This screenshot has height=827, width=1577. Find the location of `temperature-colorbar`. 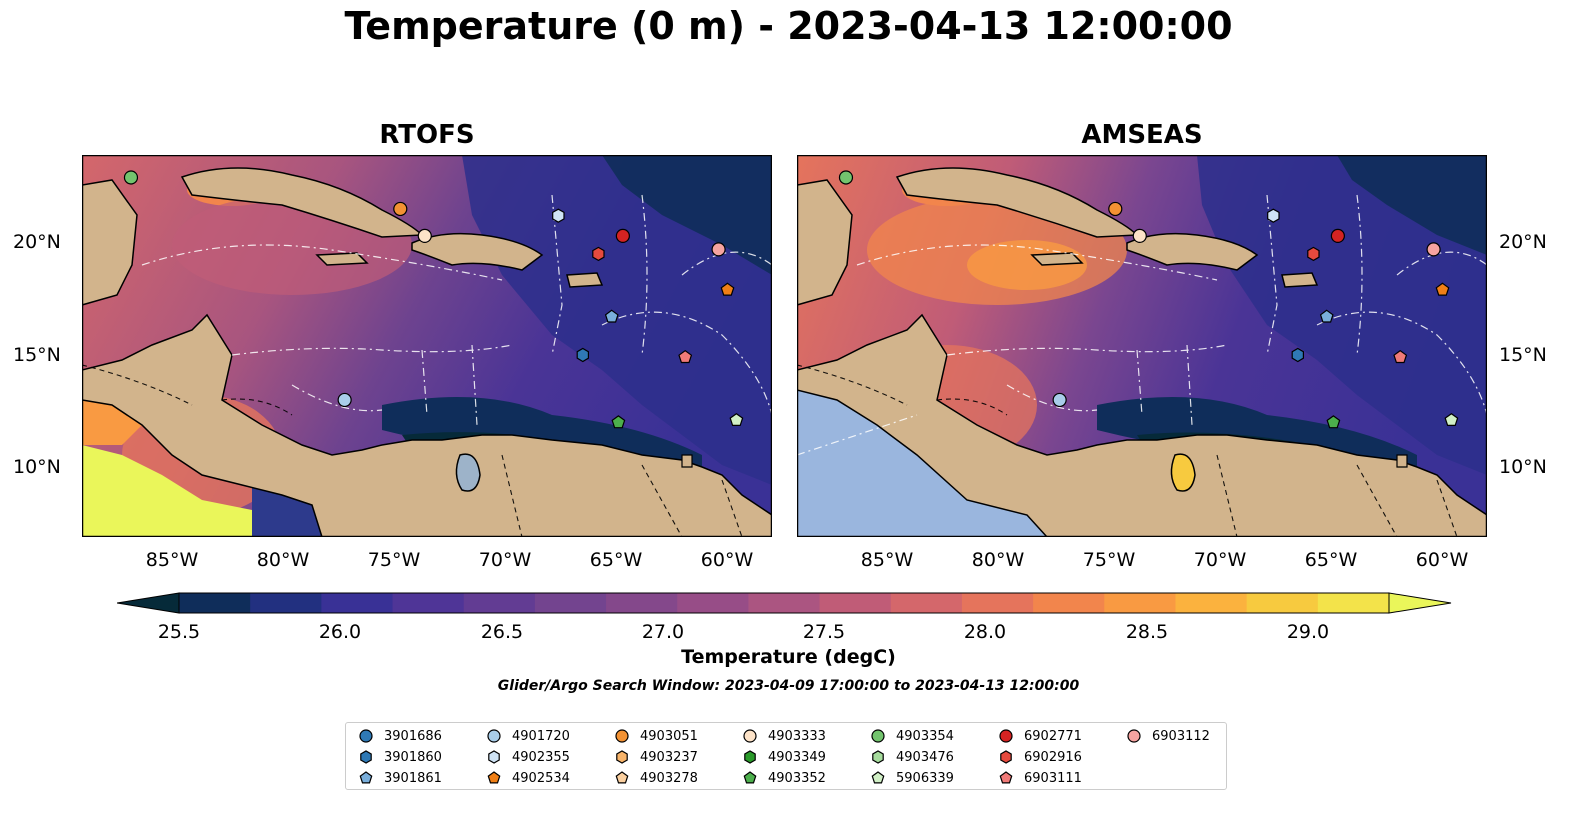

temperature-colorbar is located at coordinates (784, 603).